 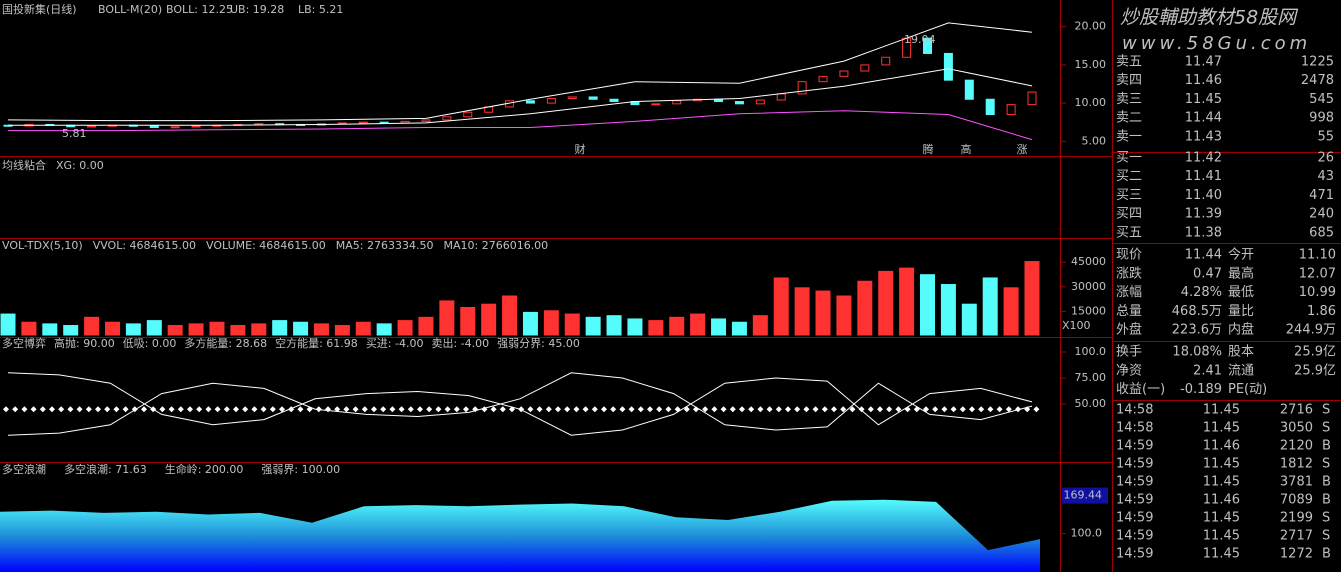 I want to click on y-tick-label: 75.00, so click(x=1091, y=377).